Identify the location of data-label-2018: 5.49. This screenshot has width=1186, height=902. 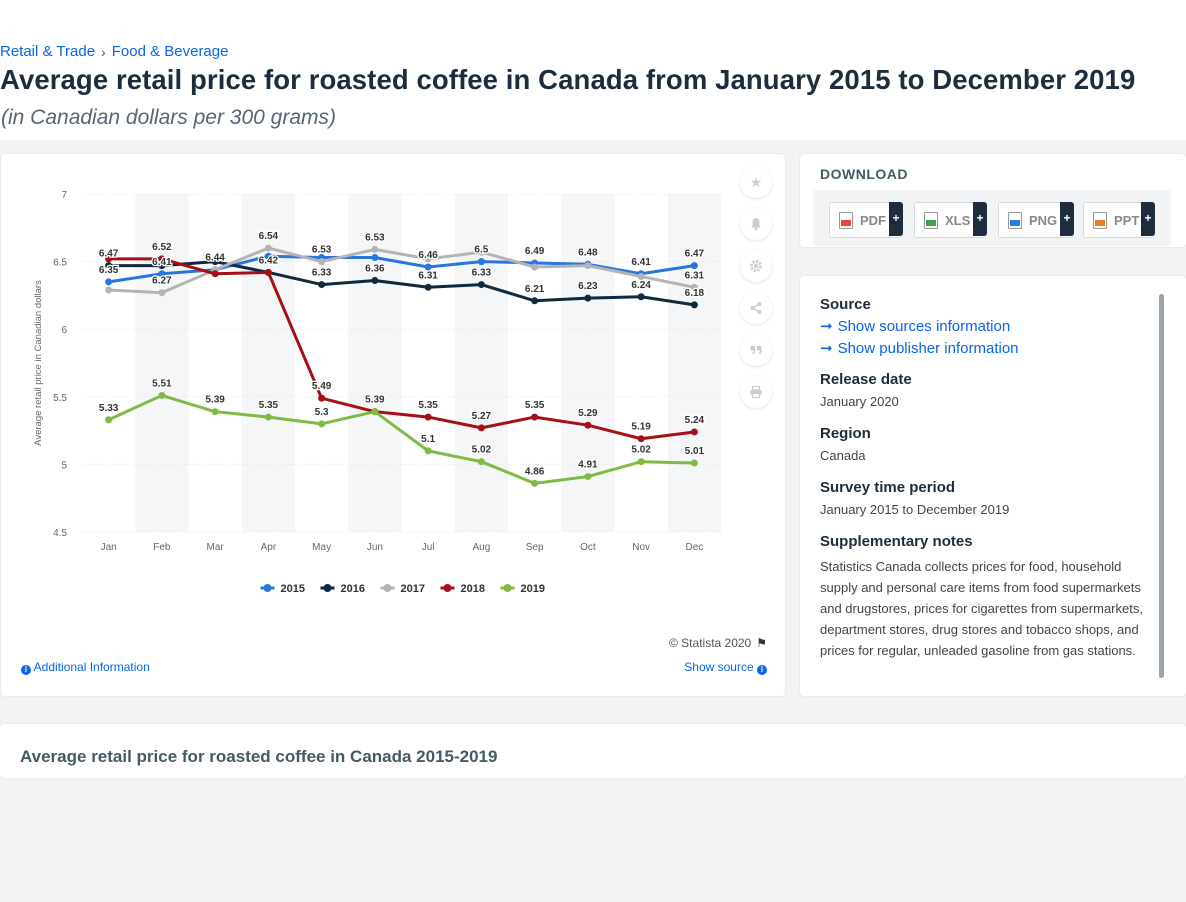
(322, 386).